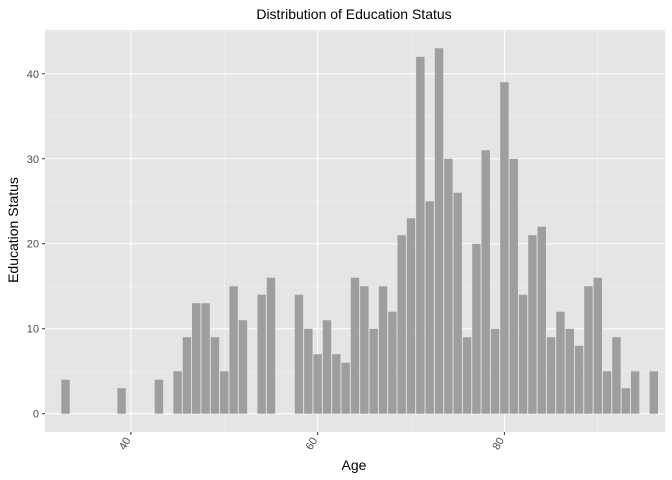 Image resolution: width=672 pixels, height=480 pixels. I want to click on y-tick-label: 20, so click(33, 245).